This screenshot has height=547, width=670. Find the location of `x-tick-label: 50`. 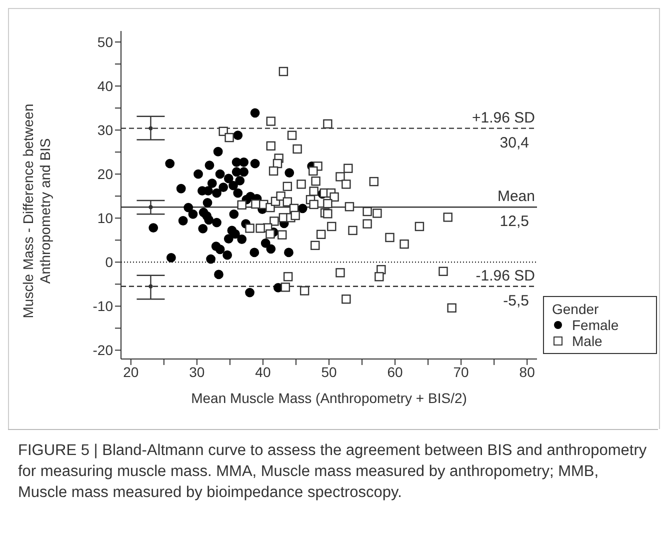

x-tick-label: 50 is located at coordinates (329, 372).